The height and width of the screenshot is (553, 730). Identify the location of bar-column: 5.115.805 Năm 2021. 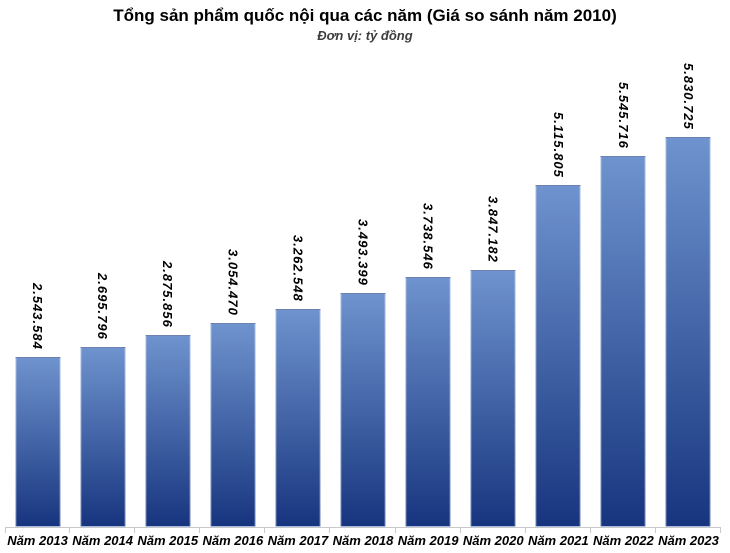
(558, 330).